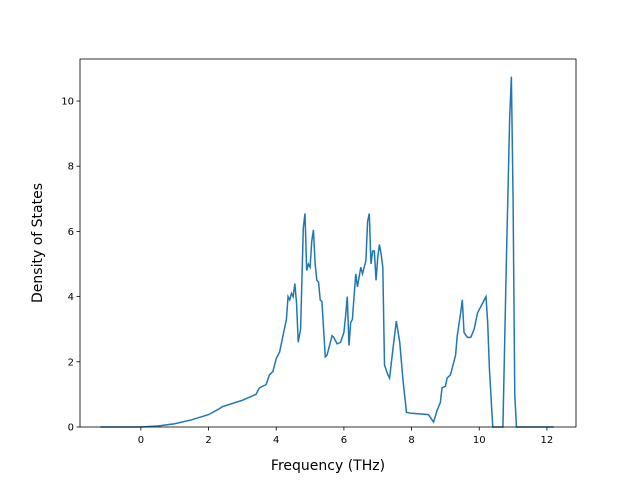 This screenshot has height=480, width=640. I want to click on y-tick-label: 0, so click(71, 428).